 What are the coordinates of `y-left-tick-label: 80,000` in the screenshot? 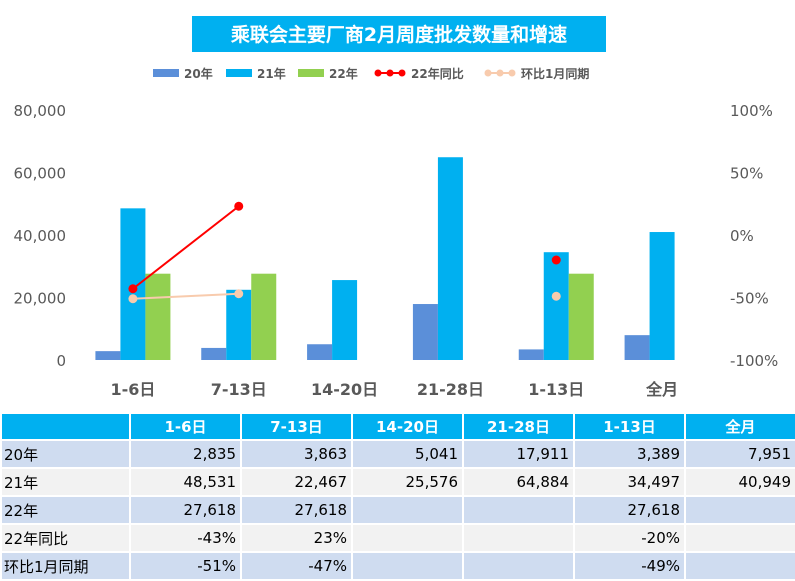 It's located at (40, 111).